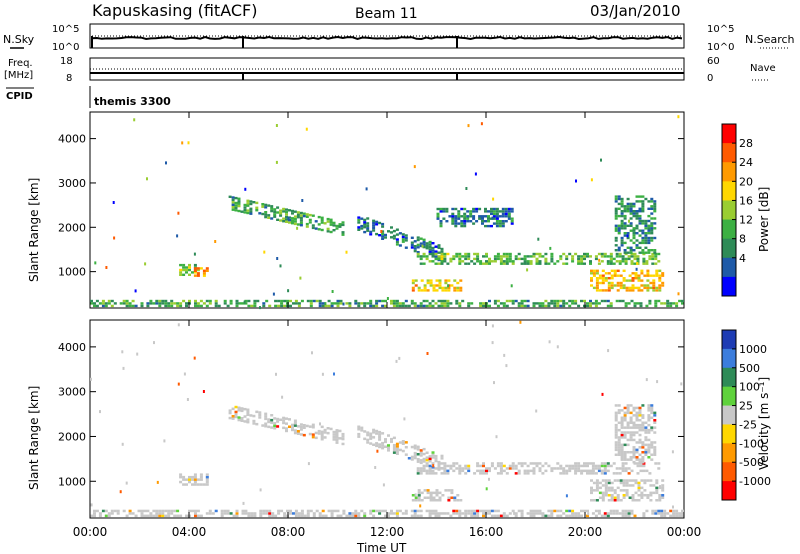  Describe the element at coordinates (387, 41) in the screenshot. I see `nsky-trace` at that location.